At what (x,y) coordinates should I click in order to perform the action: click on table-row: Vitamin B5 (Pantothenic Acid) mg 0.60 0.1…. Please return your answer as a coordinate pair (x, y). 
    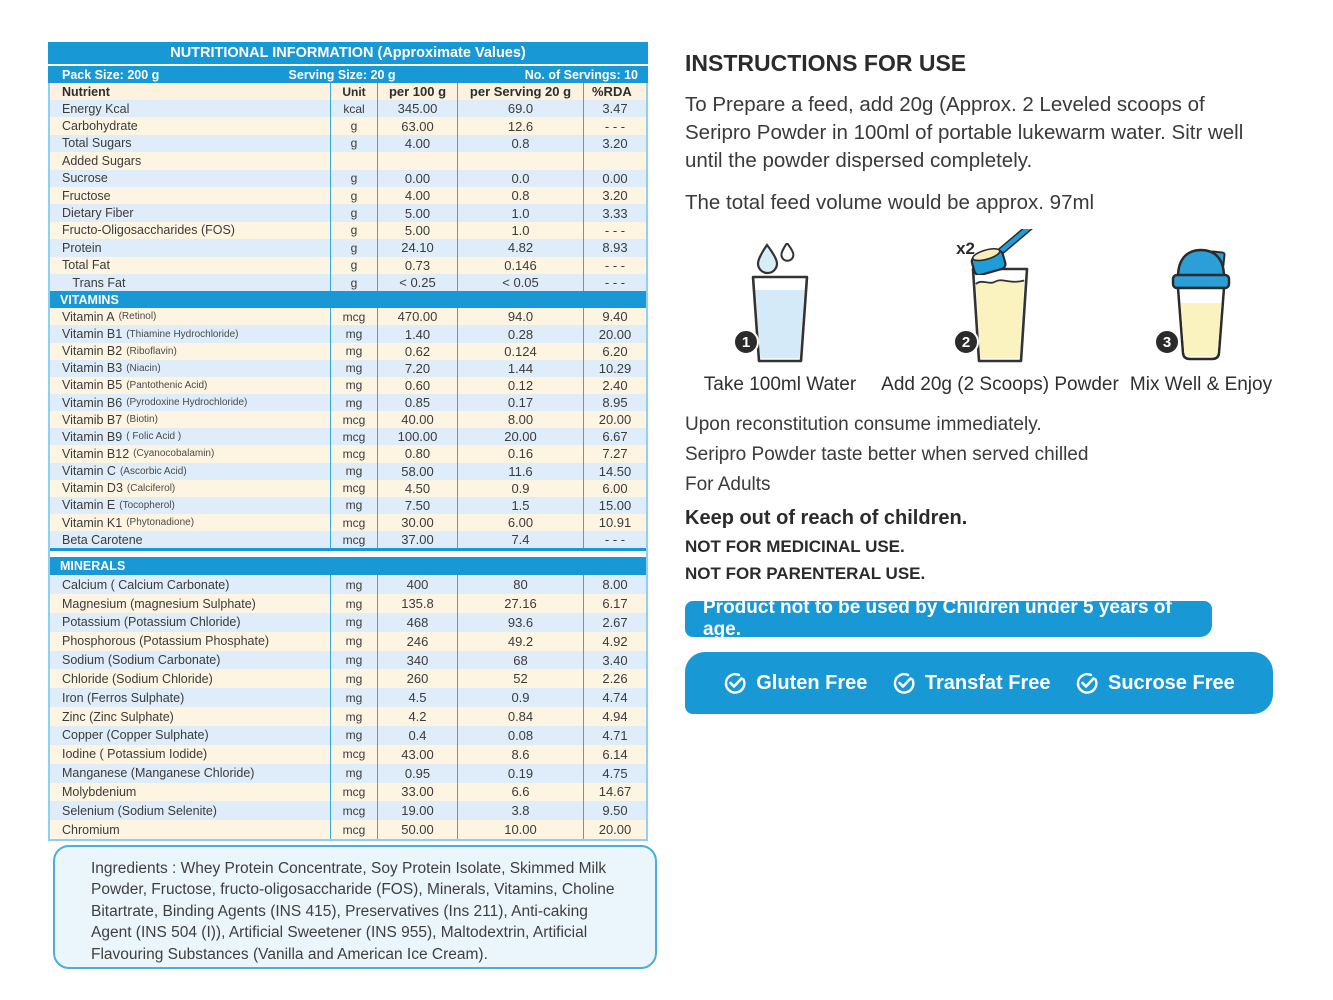
    Looking at the image, I should click on (348, 385).